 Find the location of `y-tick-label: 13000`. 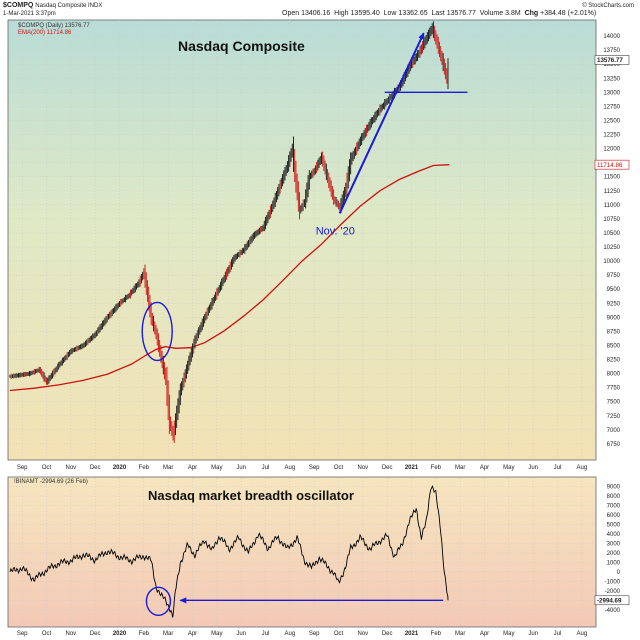

y-tick-label: 13000 is located at coordinates (611, 93).